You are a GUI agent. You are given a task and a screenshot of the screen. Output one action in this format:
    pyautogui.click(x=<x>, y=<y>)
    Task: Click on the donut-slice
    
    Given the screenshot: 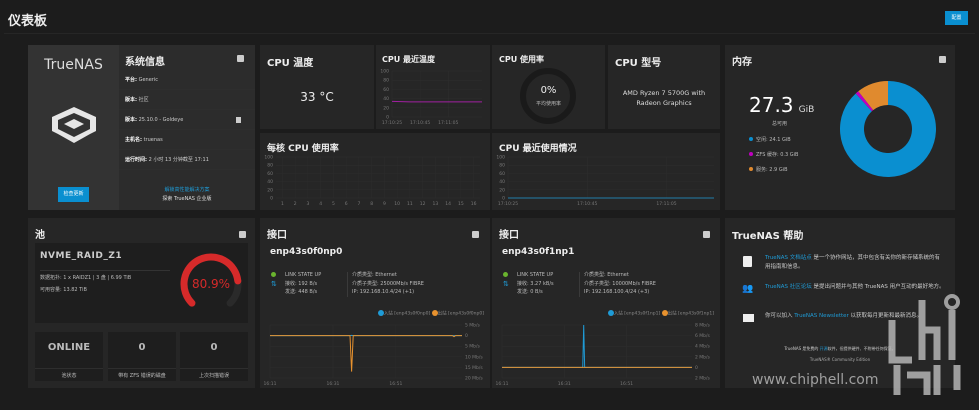 What is the action you would take?
    pyautogui.click(x=864, y=101)
    